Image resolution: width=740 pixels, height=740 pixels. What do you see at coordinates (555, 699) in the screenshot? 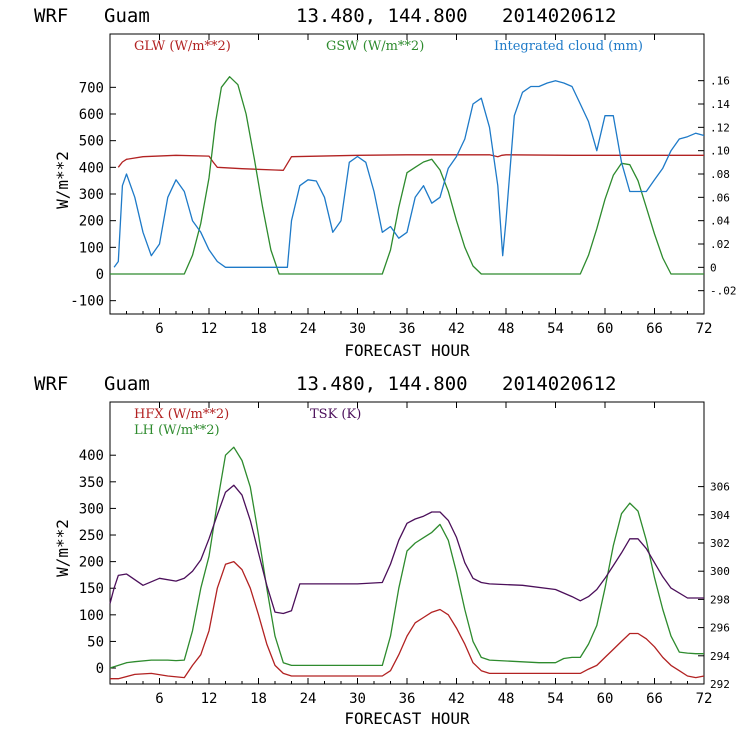
I see `panel-2-xtick-label: 54` at bounding box center [555, 699].